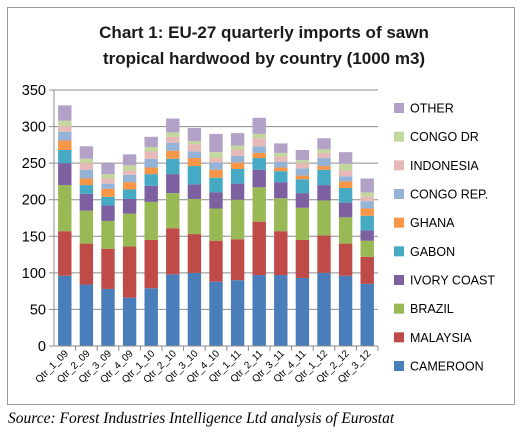  Describe the element at coordinates (34, 164) in the screenshot. I see `y-tick-label: 250` at that location.